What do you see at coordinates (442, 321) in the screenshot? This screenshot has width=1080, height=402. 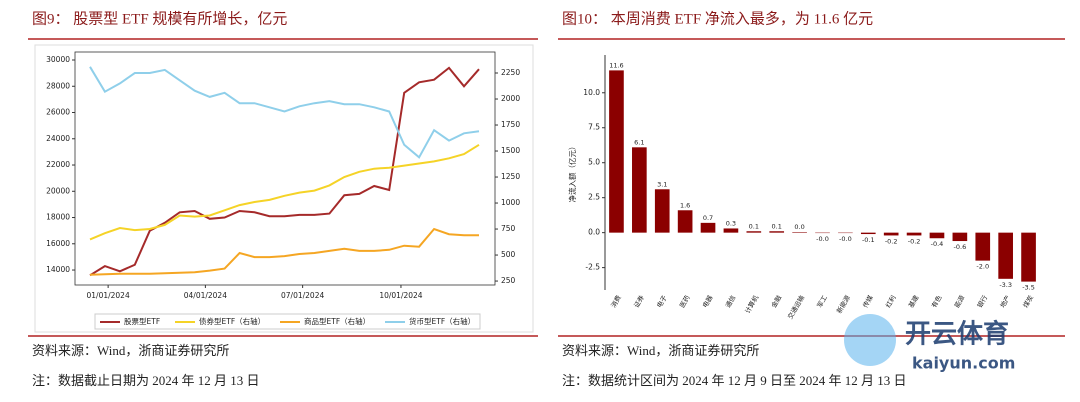 I see `legend-label: 货币型ETF（右轴）` at bounding box center [442, 321].